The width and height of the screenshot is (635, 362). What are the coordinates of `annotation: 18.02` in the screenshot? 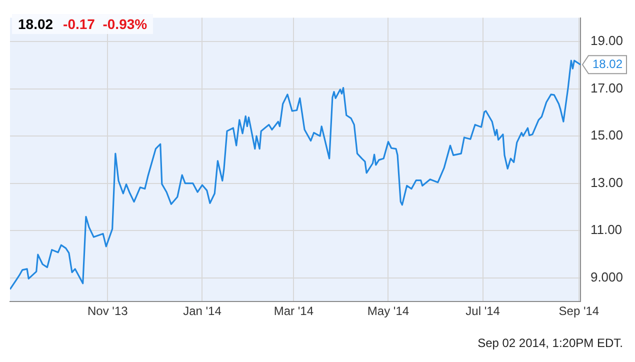 It's located at (607, 63).